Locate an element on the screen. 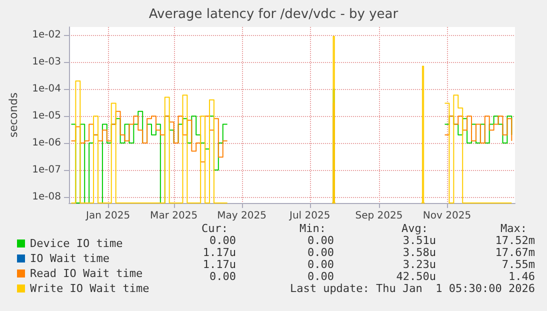 This screenshot has height=311, width=547. text: Min: is located at coordinates (313, 228).